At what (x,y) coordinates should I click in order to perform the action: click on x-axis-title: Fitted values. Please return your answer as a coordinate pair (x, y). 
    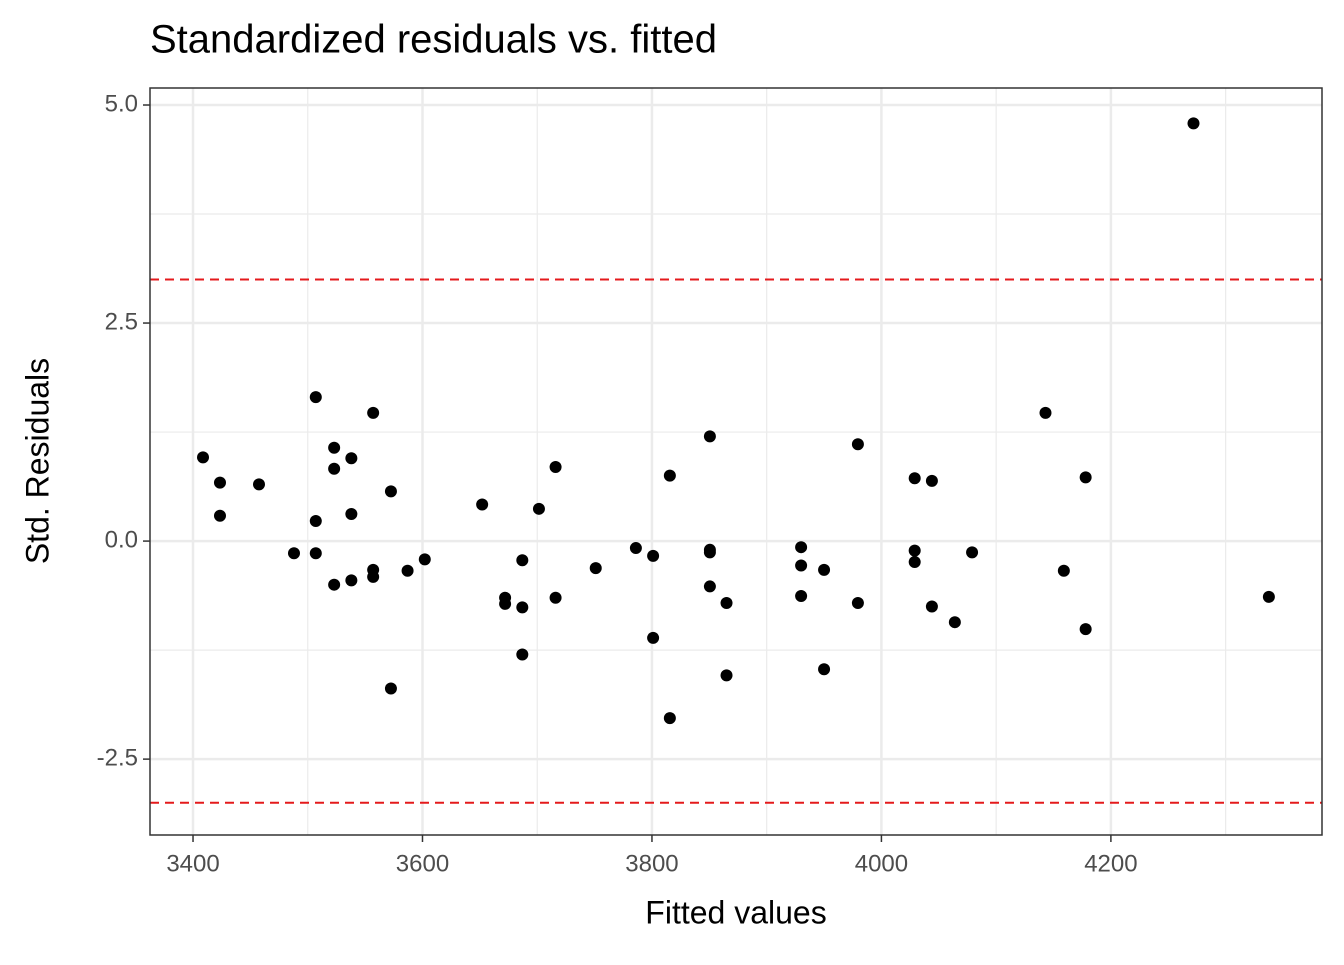
    Looking at the image, I should click on (735, 912).